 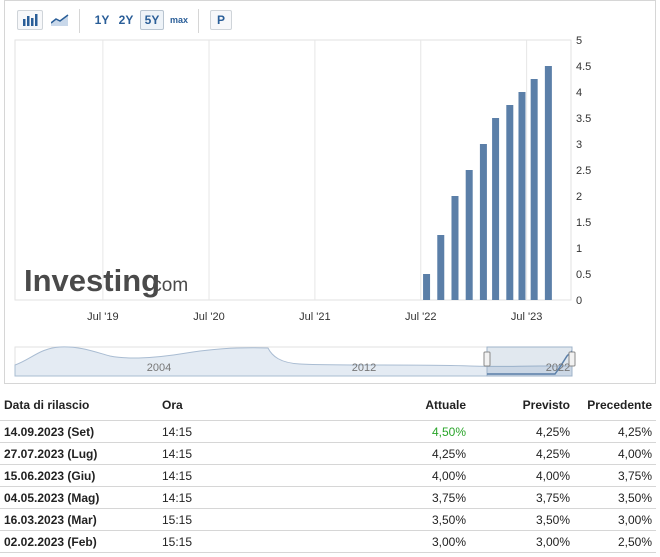 I want to click on navigator-label: 2004, so click(x=159, y=368).